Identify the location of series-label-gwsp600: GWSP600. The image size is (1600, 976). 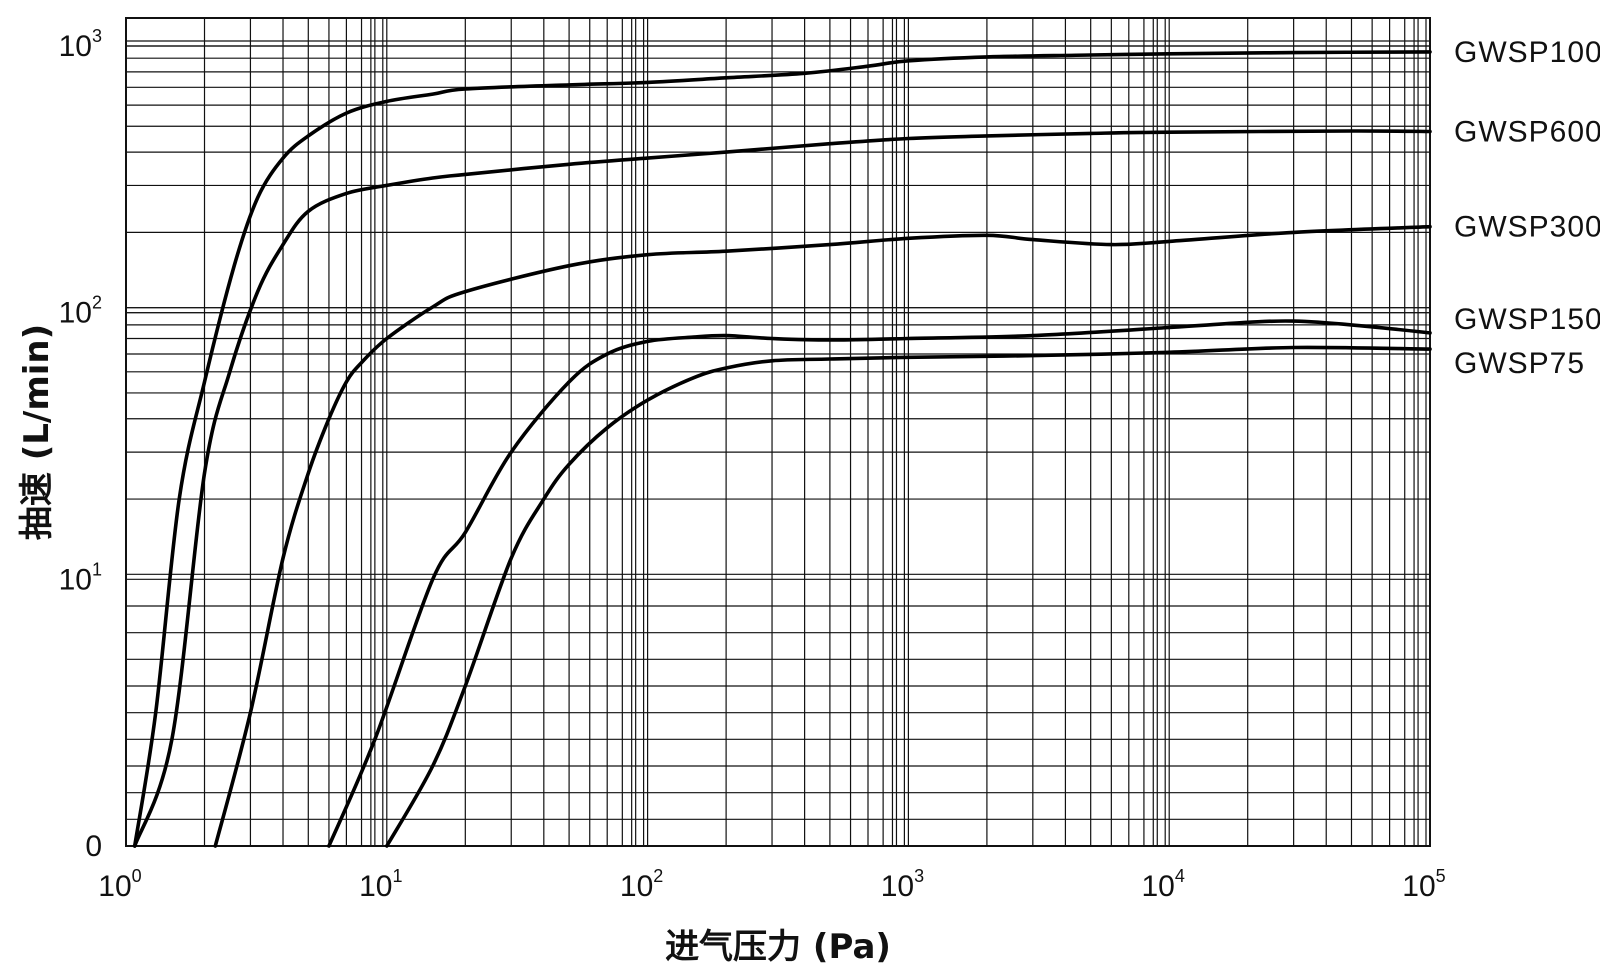
(1527, 131).